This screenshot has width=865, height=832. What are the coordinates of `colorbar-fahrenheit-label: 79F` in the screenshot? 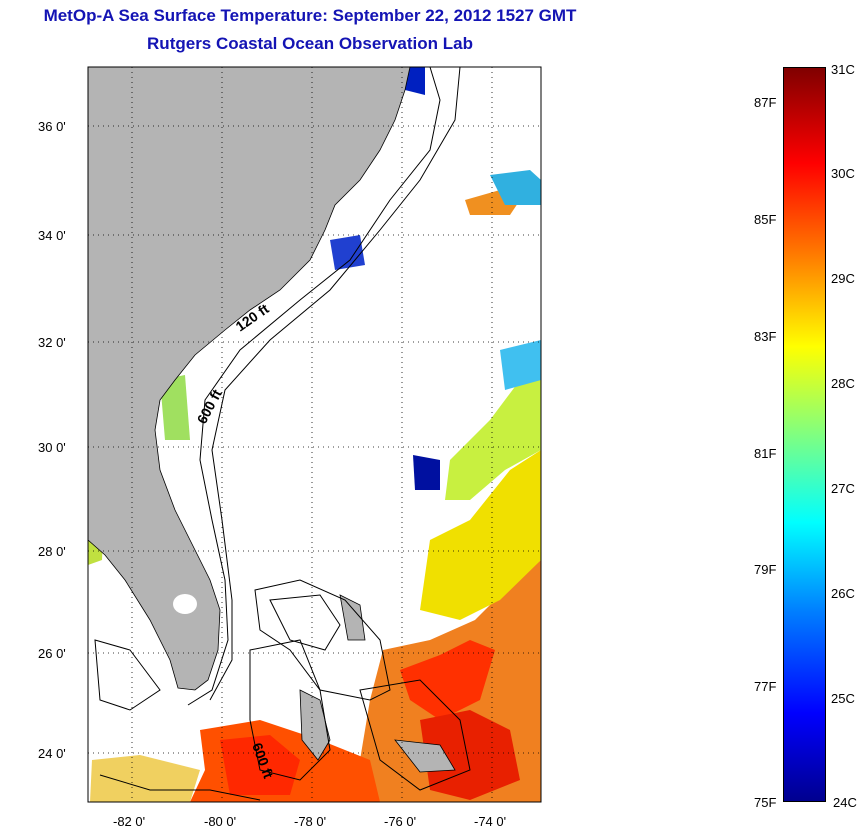 It's located at (765, 569).